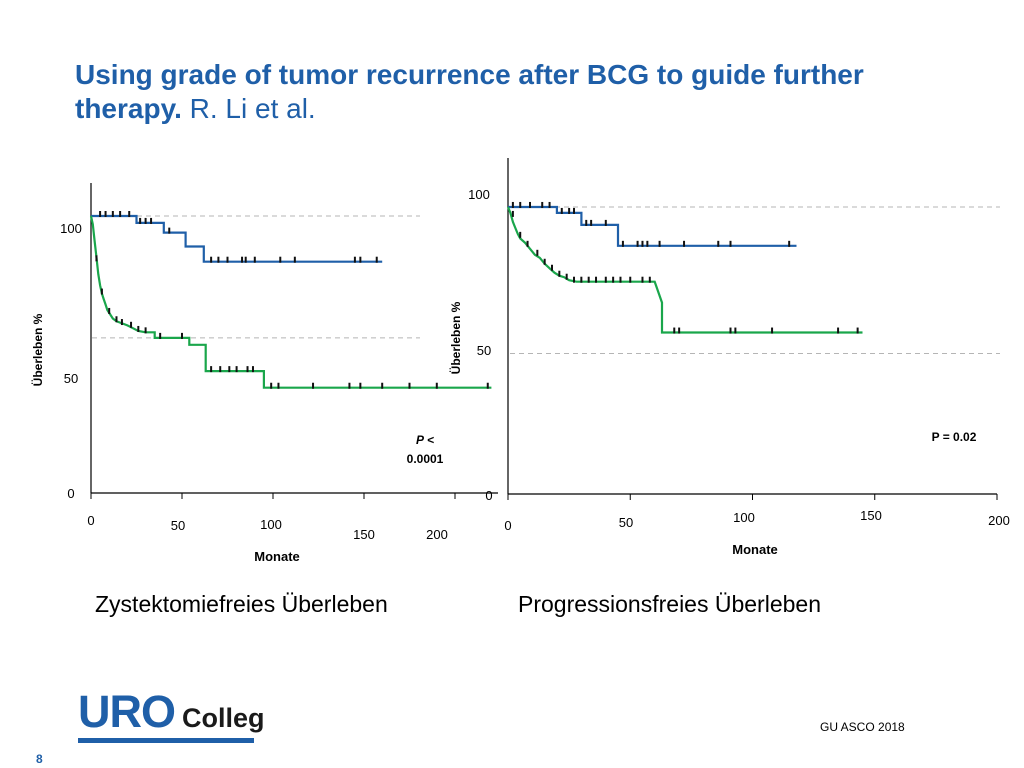 The image size is (1024, 768). I want to click on x-axis-label: Monate, so click(277, 556).